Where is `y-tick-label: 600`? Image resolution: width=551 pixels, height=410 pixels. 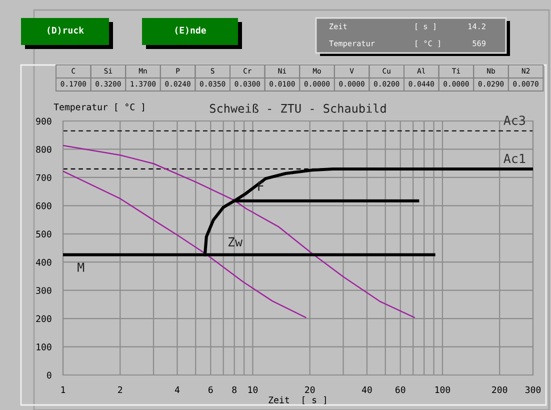 y-tick-label: 600 is located at coordinates (44, 206).